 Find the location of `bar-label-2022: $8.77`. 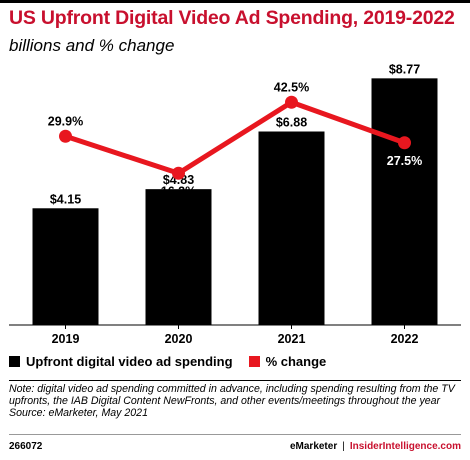

bar-label-2022: $8.77 is located at coordinates (404, 69).